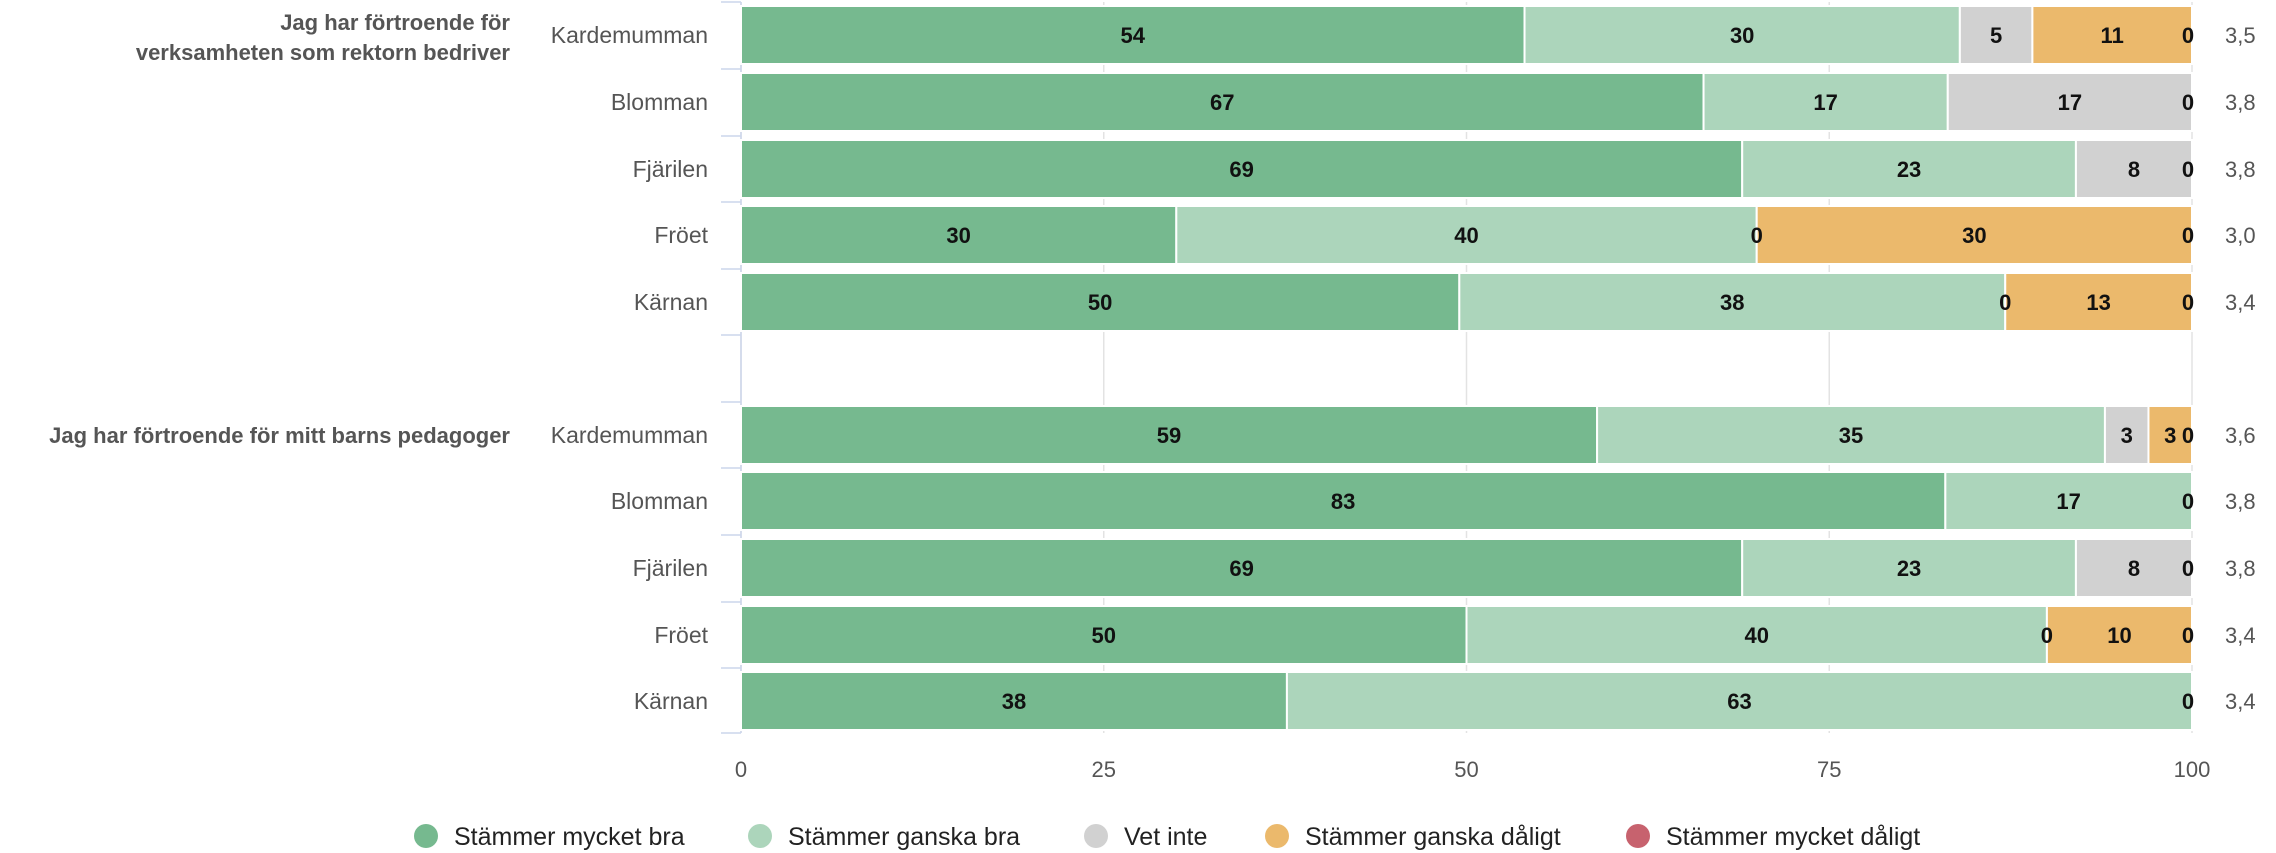  Describe the element at coordinates (1996, 35) in the screenshot. I see `data-label: 5` at that location.